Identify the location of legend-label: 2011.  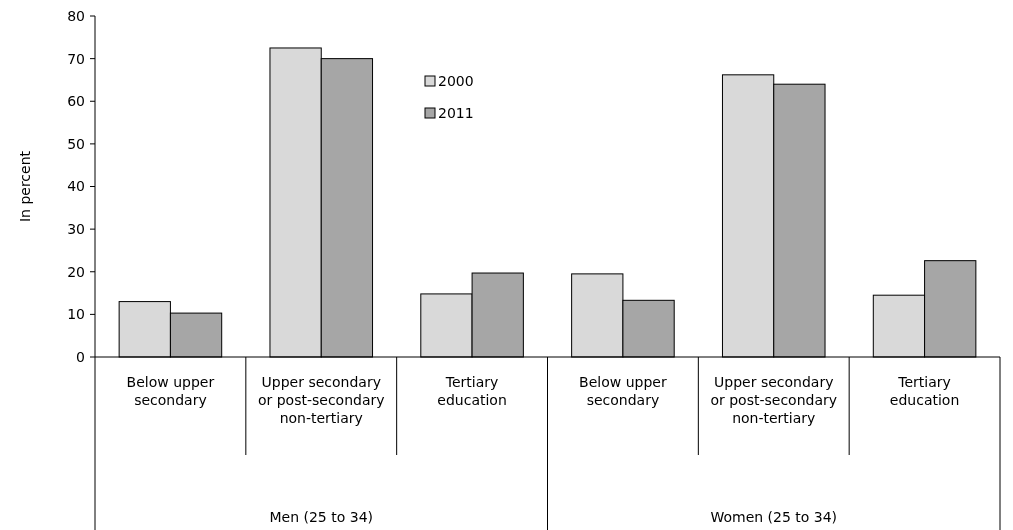
(456, 112).